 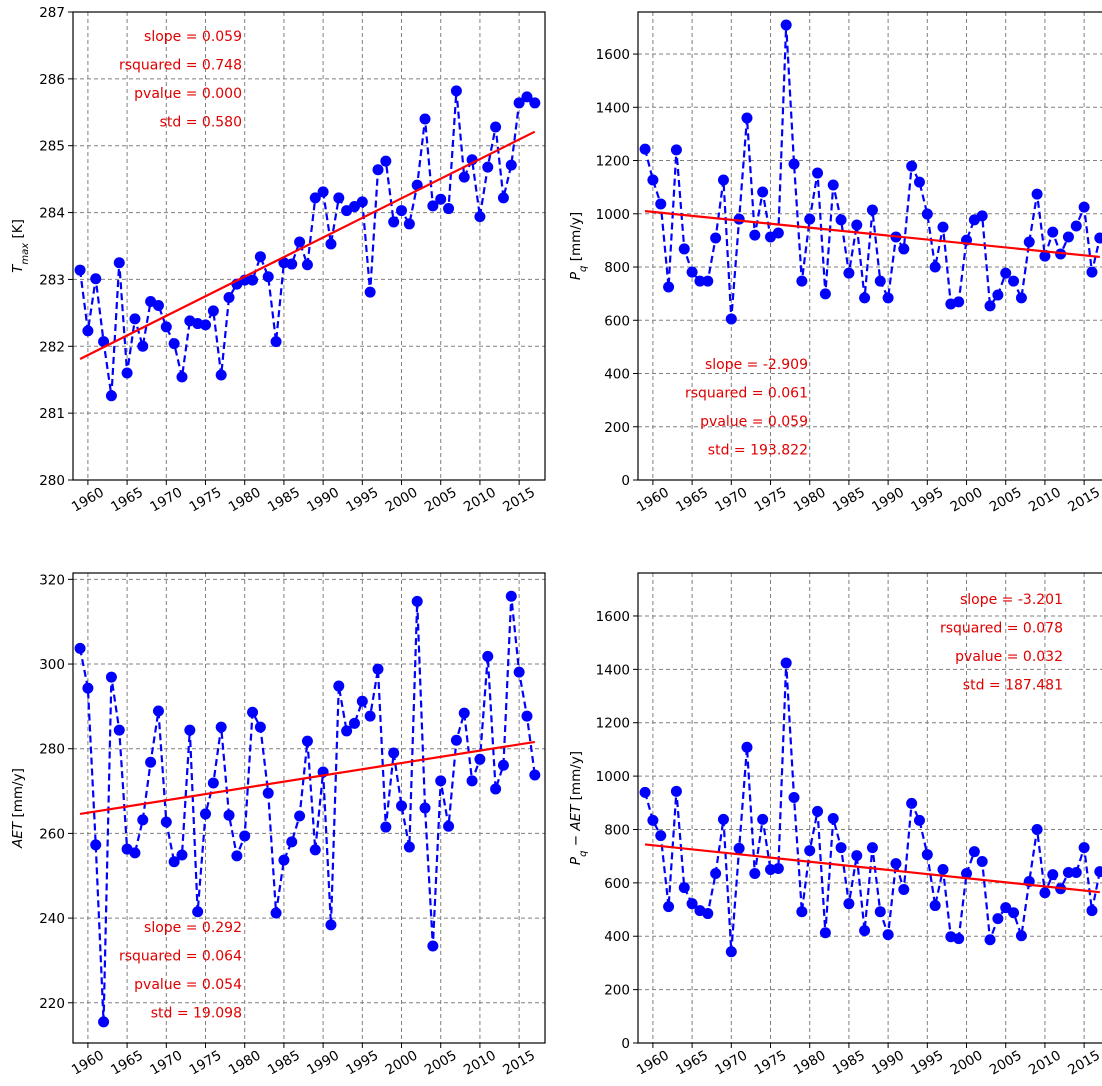 What do you see at coordinates (52, 280) in the screenshot?
I see `y-tick-label: 283` at bounding box center [52, 280].